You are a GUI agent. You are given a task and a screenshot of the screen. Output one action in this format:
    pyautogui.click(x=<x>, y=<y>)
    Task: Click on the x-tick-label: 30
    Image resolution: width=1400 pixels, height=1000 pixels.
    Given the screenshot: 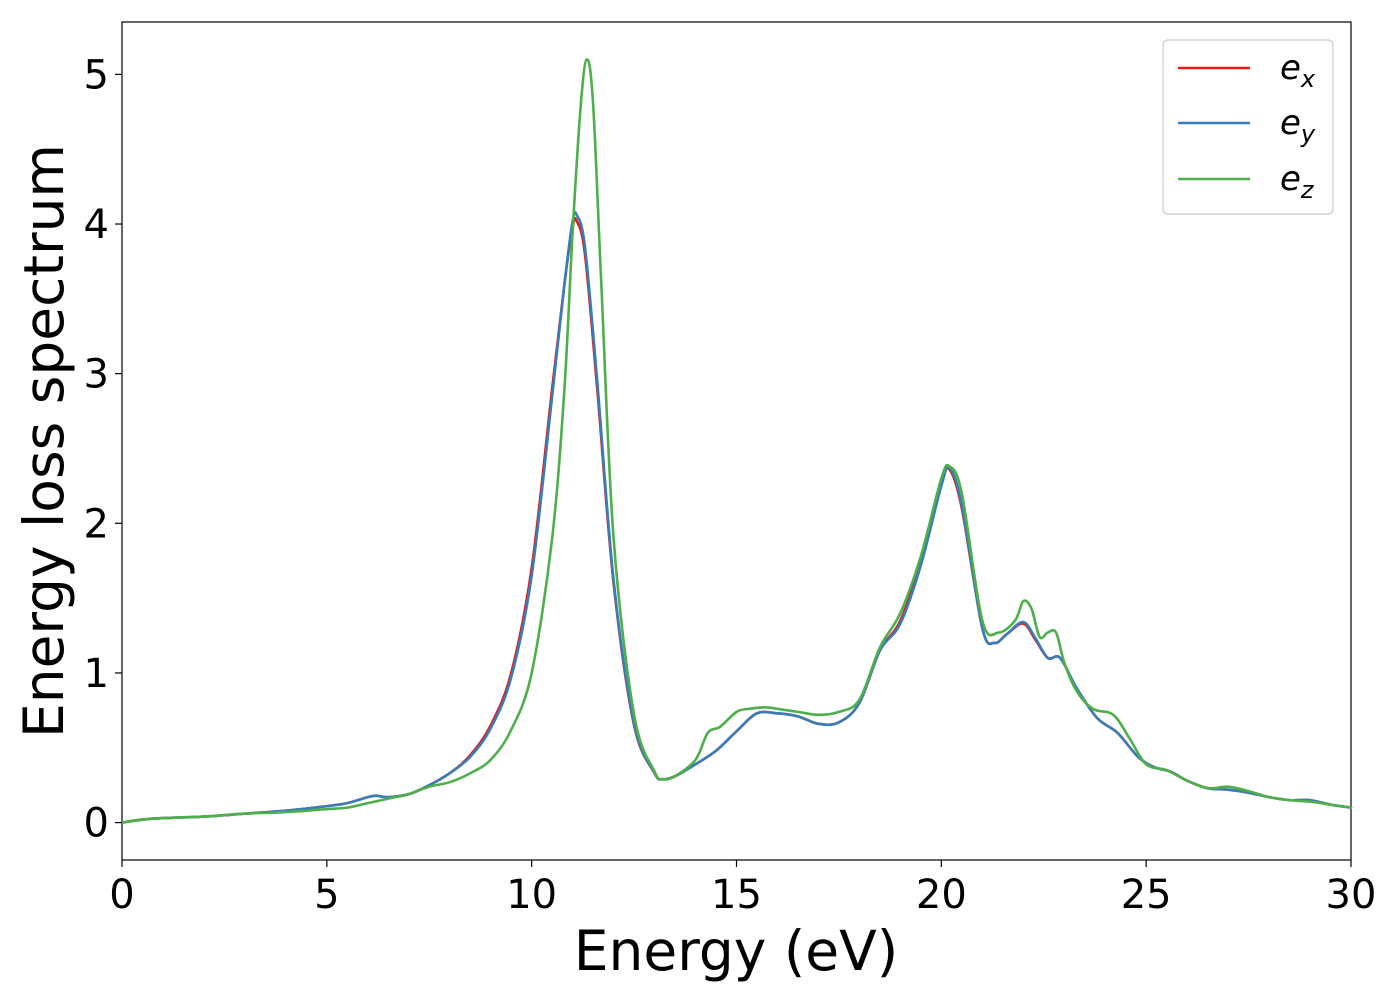 What is the action you would take?
    pyautogui.click(x=1351, y=895)
    